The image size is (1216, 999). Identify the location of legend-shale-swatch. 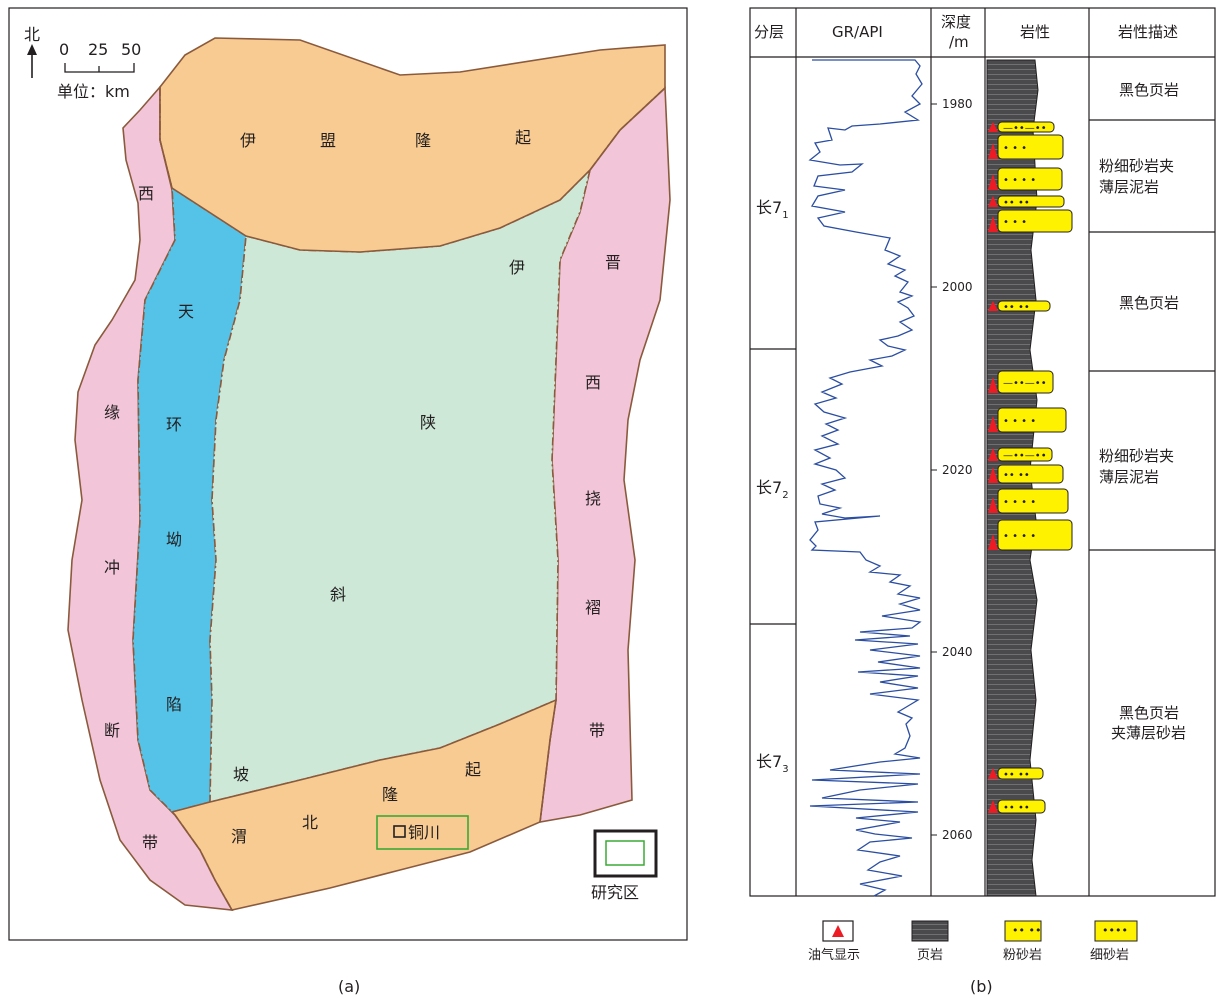
(930, 931).